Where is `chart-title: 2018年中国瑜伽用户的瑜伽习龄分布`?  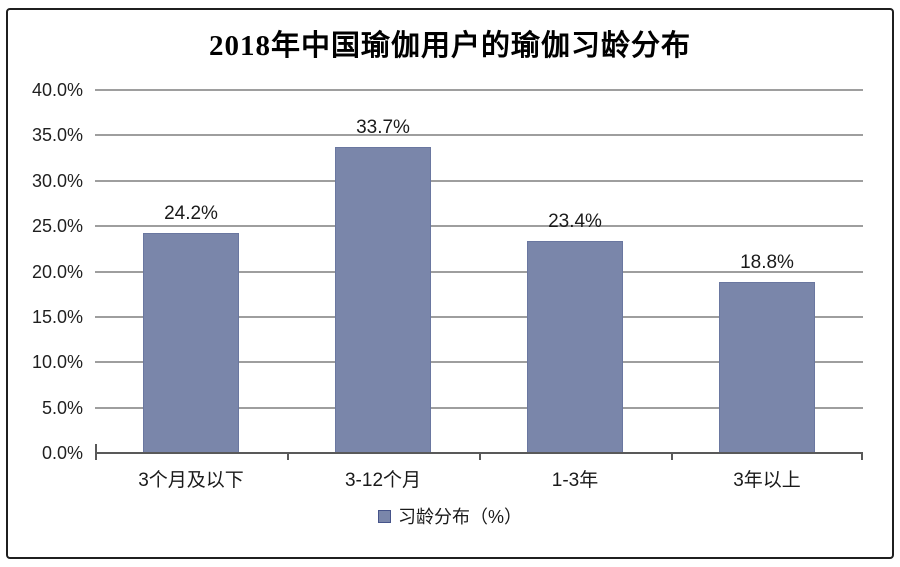 chart-title: 2018年中国瑜伽用户的瑜伽习龄分布 is located at coordinates (449, 46).